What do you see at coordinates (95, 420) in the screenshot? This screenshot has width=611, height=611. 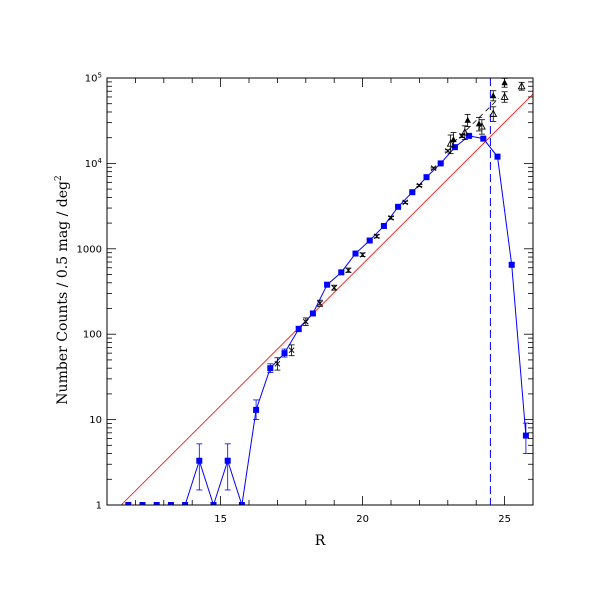 I see `y-tick-label: 10` at bounding box center [95, 420].